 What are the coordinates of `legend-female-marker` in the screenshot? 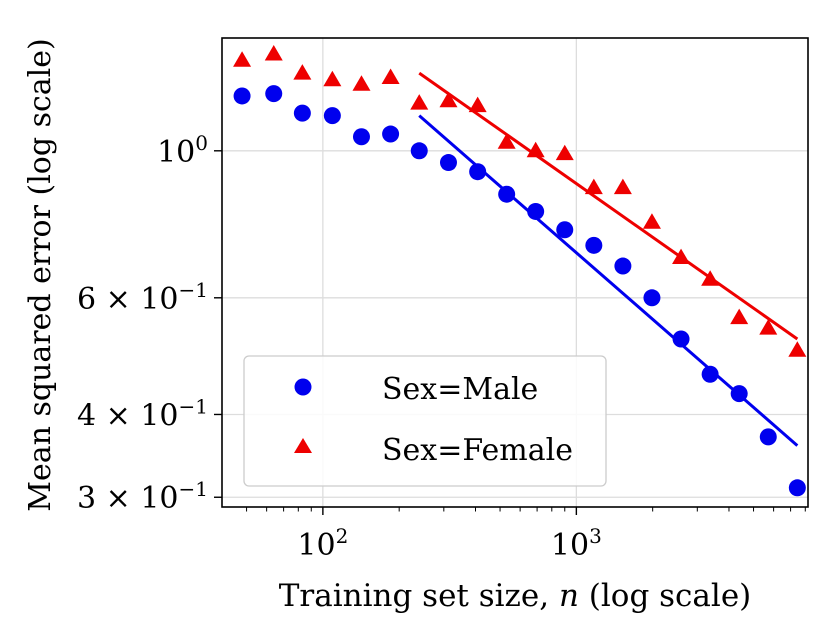 It's located at (303, 445).